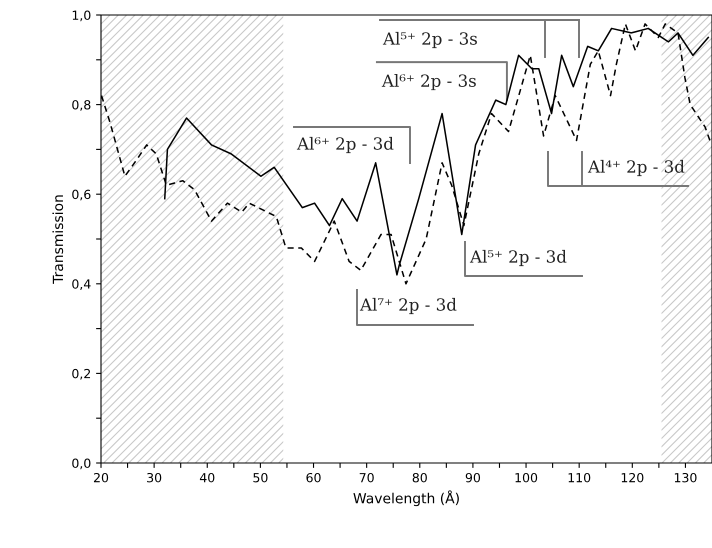 The height and width of the screenshot is (548, 712). Describe the element at coordinates (345, 145) in the screenshot. I see `annotation: Al⁶⁺ 2p - 3d` at that location.